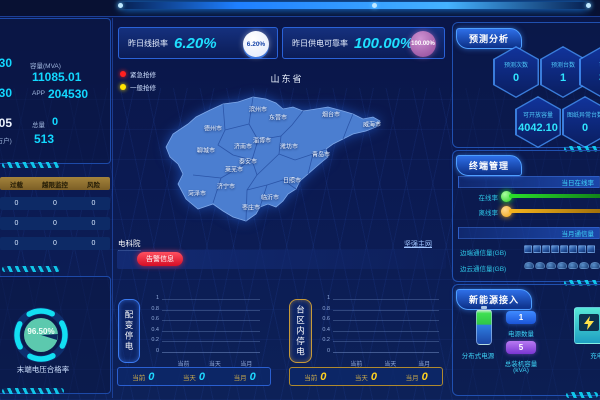 The width and height of the screenshot is (600, 400). I want to click on map-title: 山东省, so click(287, 79).